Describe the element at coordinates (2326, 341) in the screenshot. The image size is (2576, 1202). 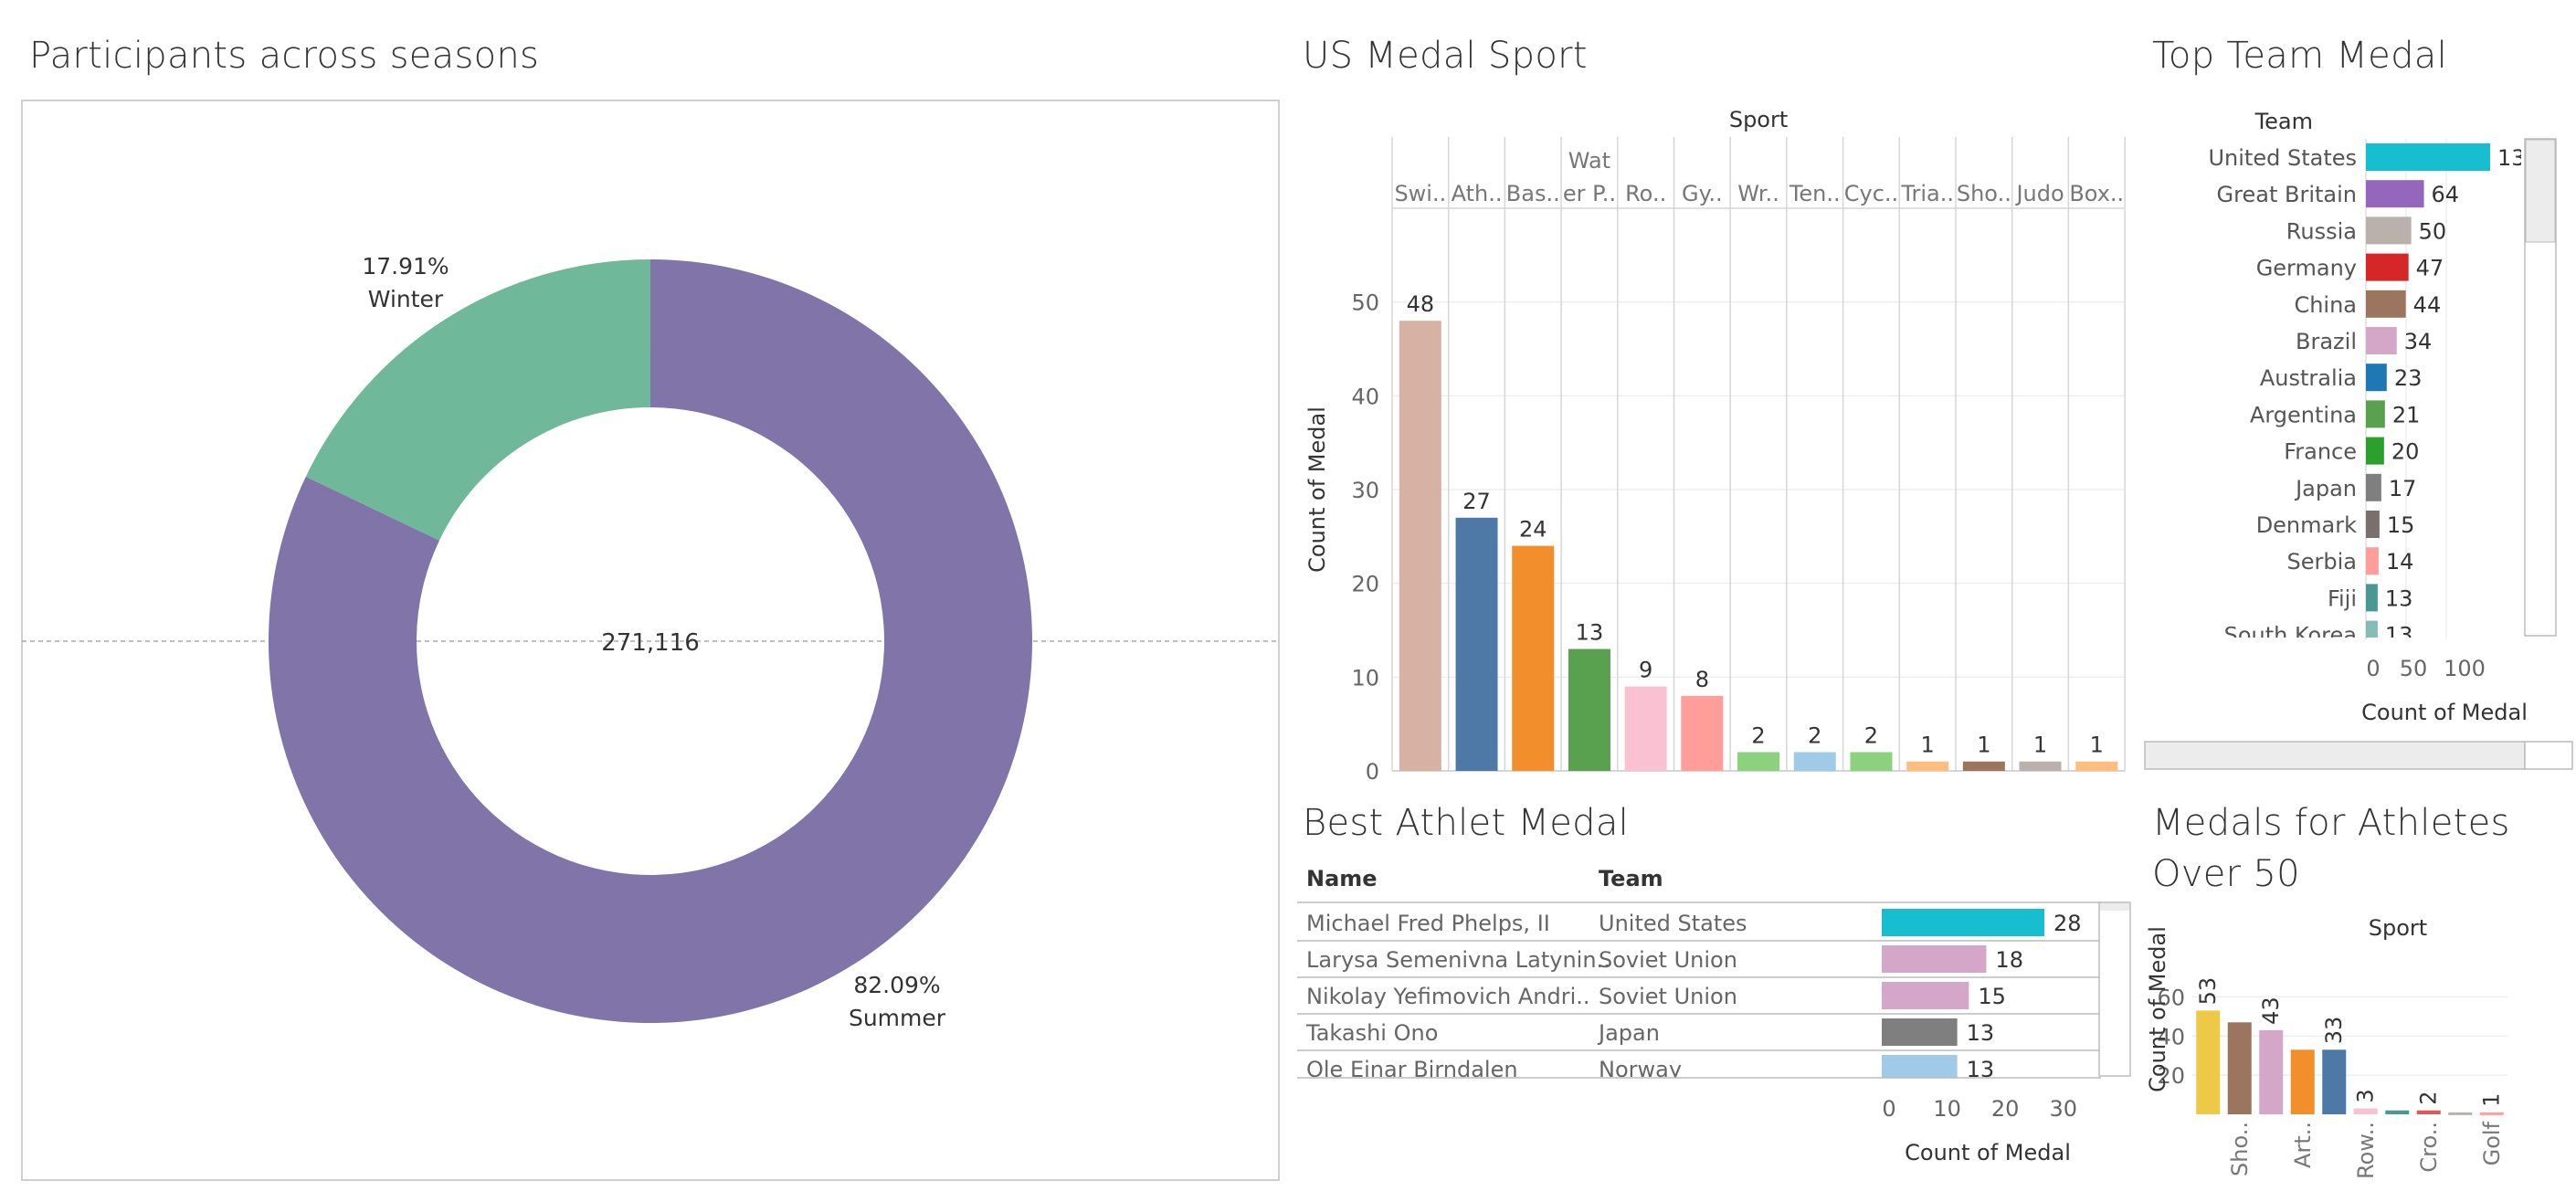
I see `top-team-row-name: Brazil` at that location.